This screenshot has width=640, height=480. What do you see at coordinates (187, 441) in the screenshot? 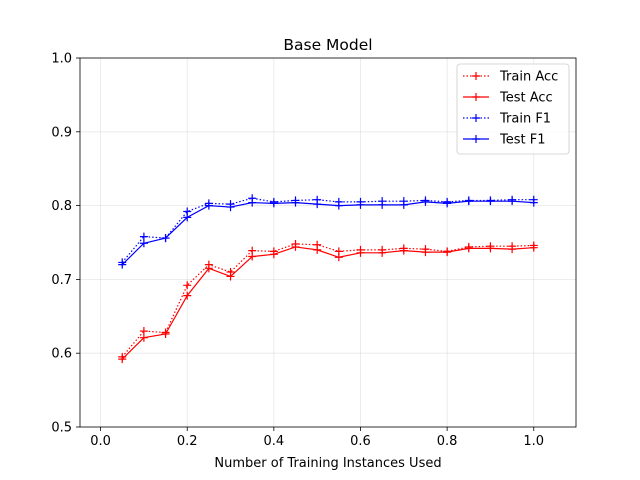
I see `x-tick-label: 0.2` at bounding box center [187, 441].